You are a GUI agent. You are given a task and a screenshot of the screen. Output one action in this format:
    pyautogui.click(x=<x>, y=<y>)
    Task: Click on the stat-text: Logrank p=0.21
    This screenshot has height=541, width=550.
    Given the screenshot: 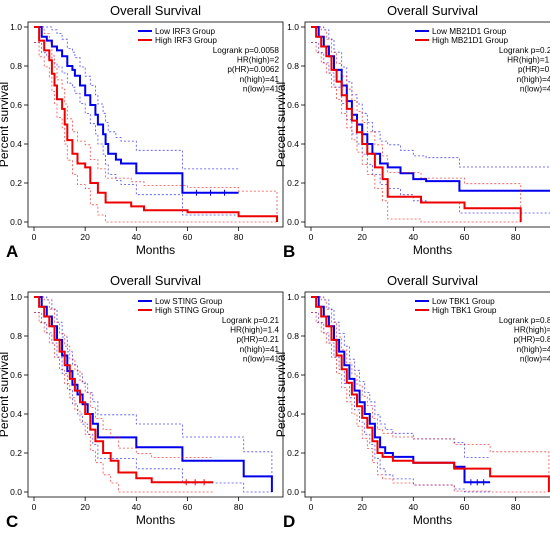 What is the action you would take?
    pyautogui.click(x=524, y=50)
    